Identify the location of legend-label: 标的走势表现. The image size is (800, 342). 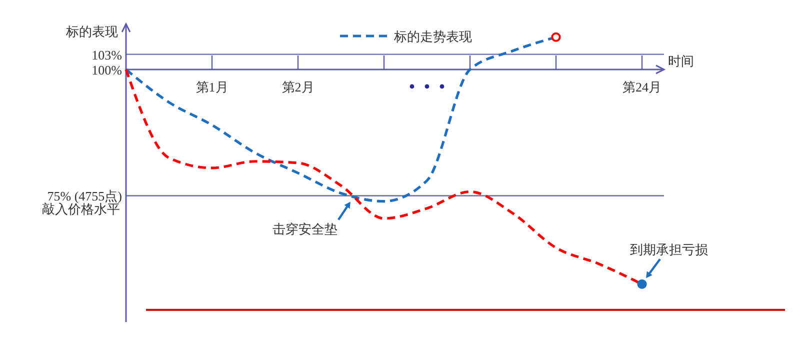
(432, 36).